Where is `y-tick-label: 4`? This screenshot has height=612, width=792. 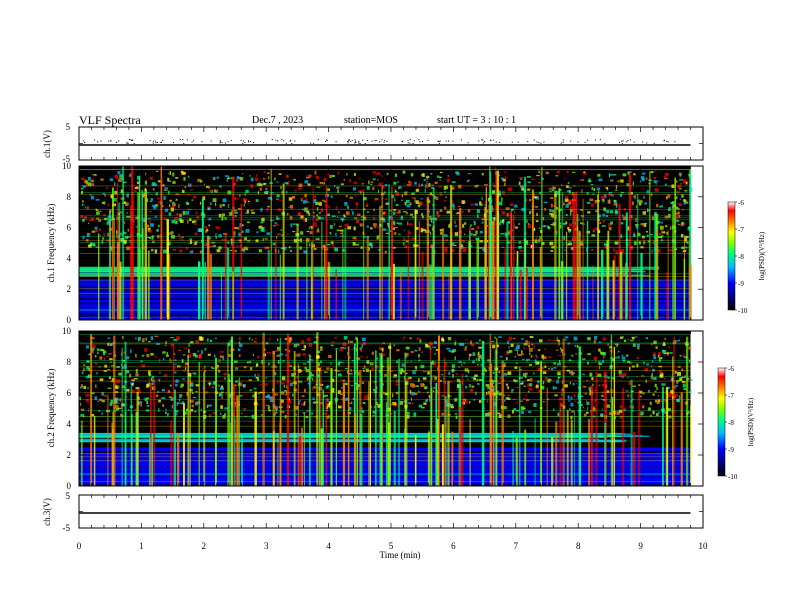
y-tick-label: 4 is located at coordinates (69, 258).